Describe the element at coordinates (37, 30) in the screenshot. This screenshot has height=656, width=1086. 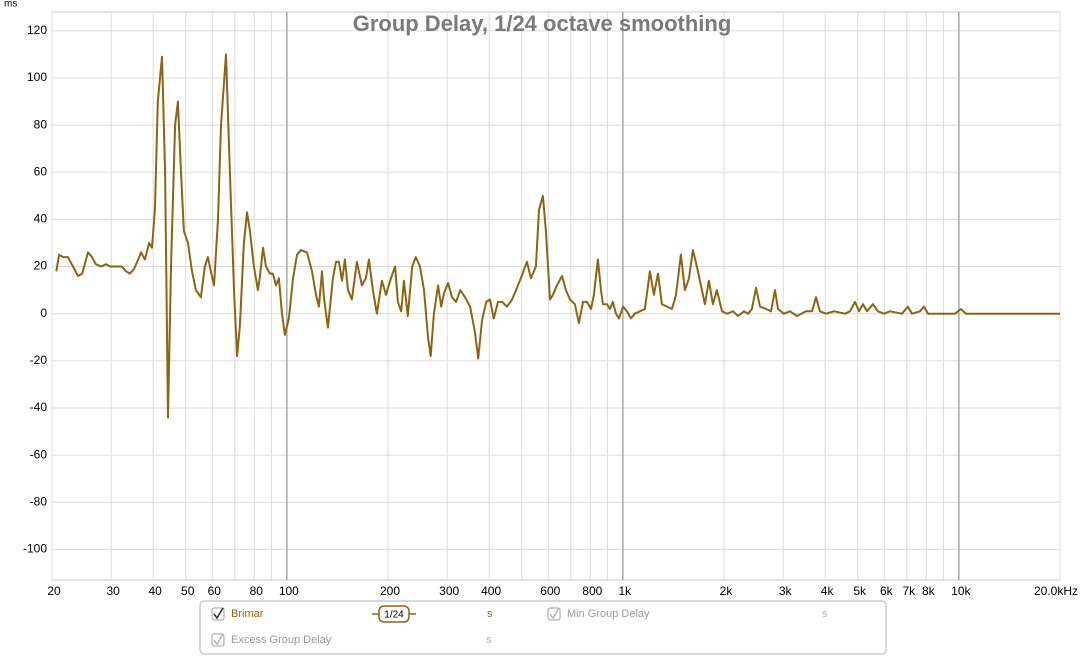
I see `y-tick-label: 120` at that location.